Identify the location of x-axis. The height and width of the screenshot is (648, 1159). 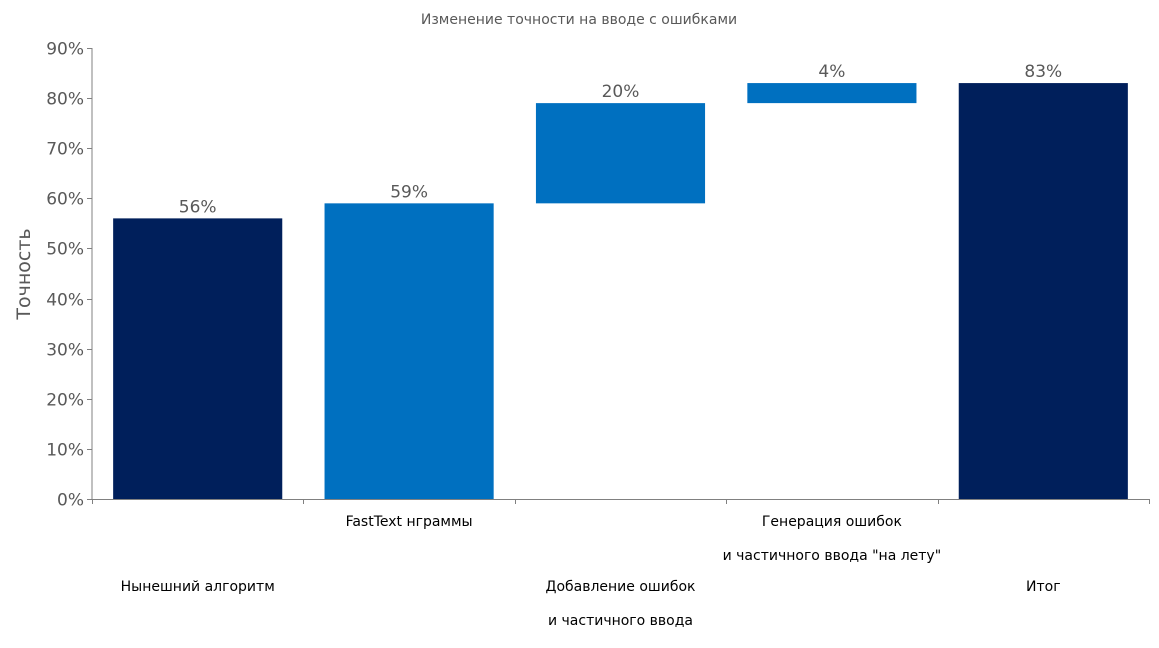
(621, 501).